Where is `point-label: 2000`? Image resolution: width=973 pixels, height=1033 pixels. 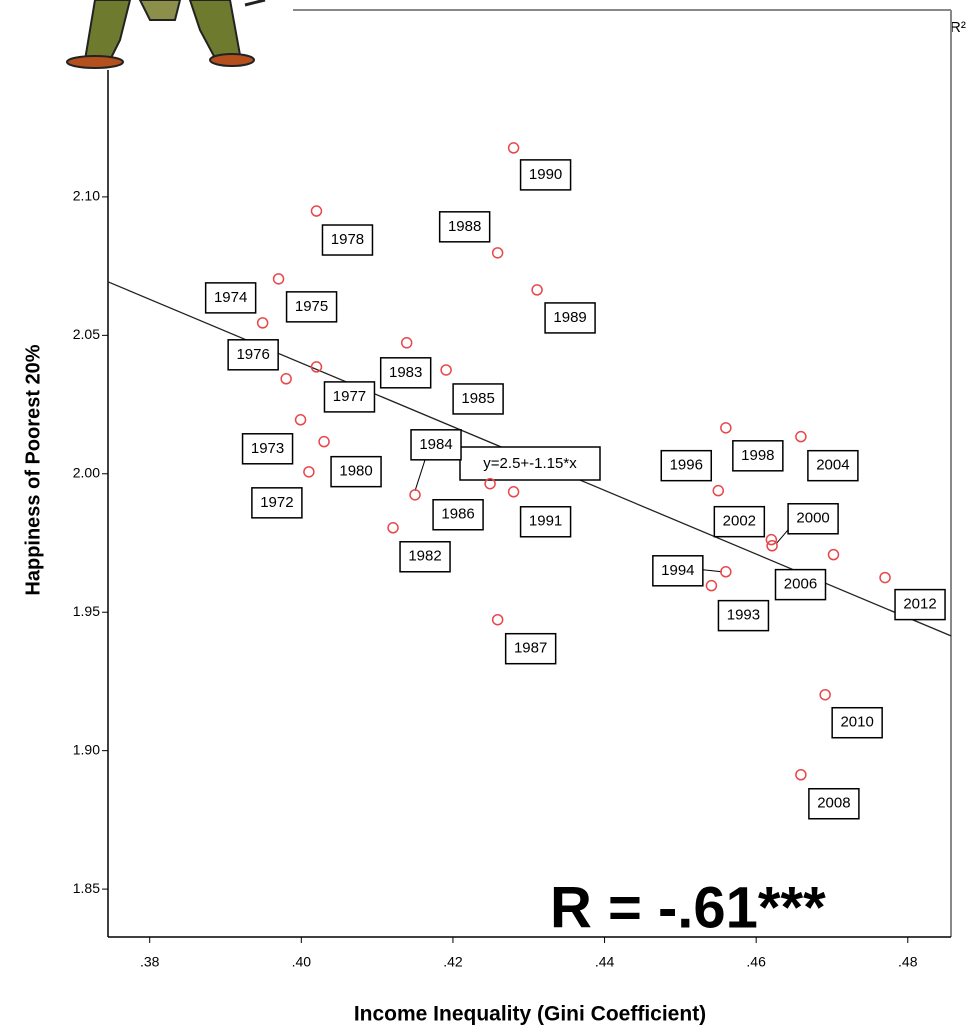 point-label: 2000 is located at coordinates (812, 518).